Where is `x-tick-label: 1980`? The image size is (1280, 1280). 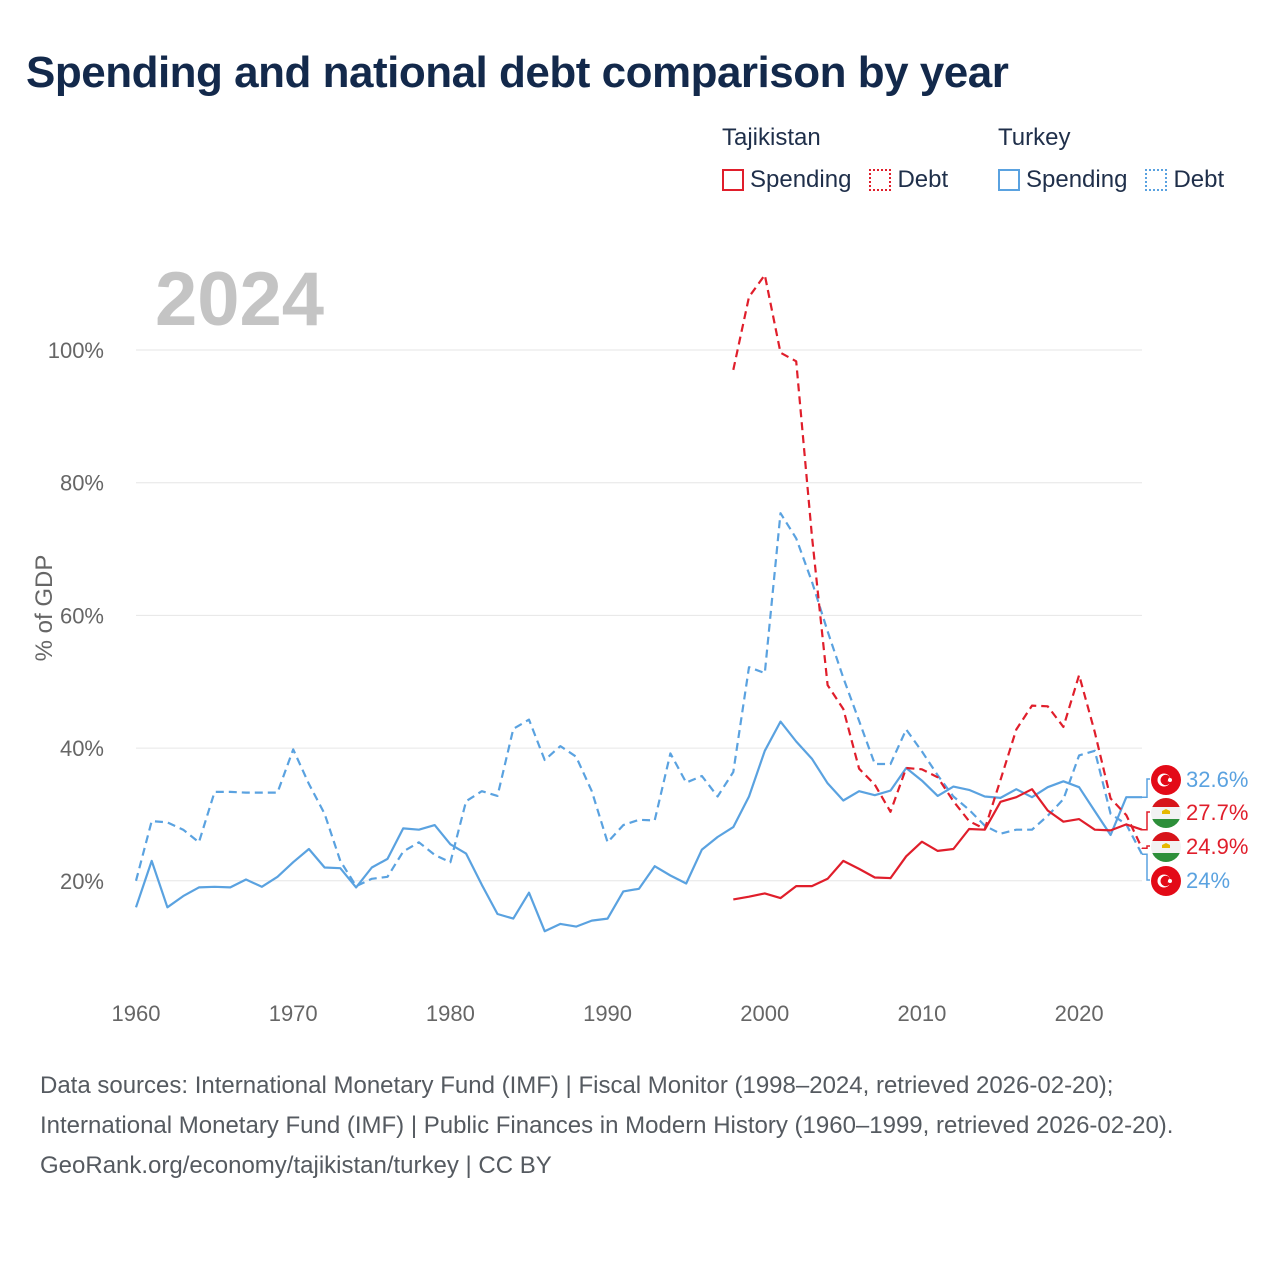
x-tick-label: 1980 is located at coordinates (450, 1013).